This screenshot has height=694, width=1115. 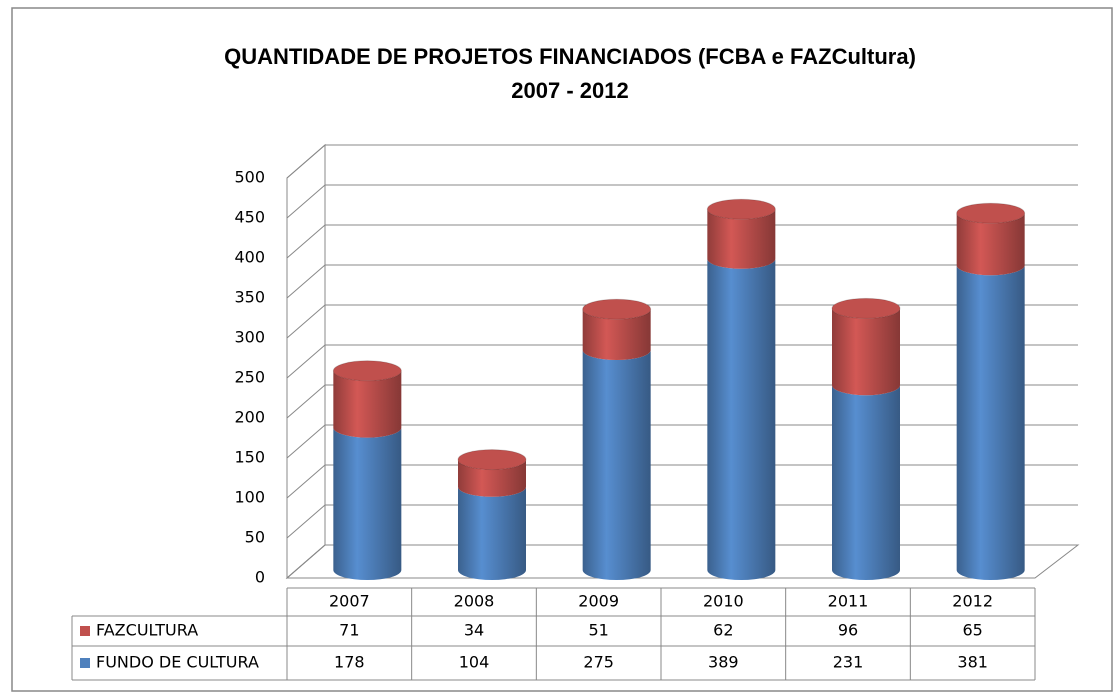 What do you see at coordinates (848, 601) in the screenshot?
I see `x-tick-label: 2011` at bounding box center [848, 601].